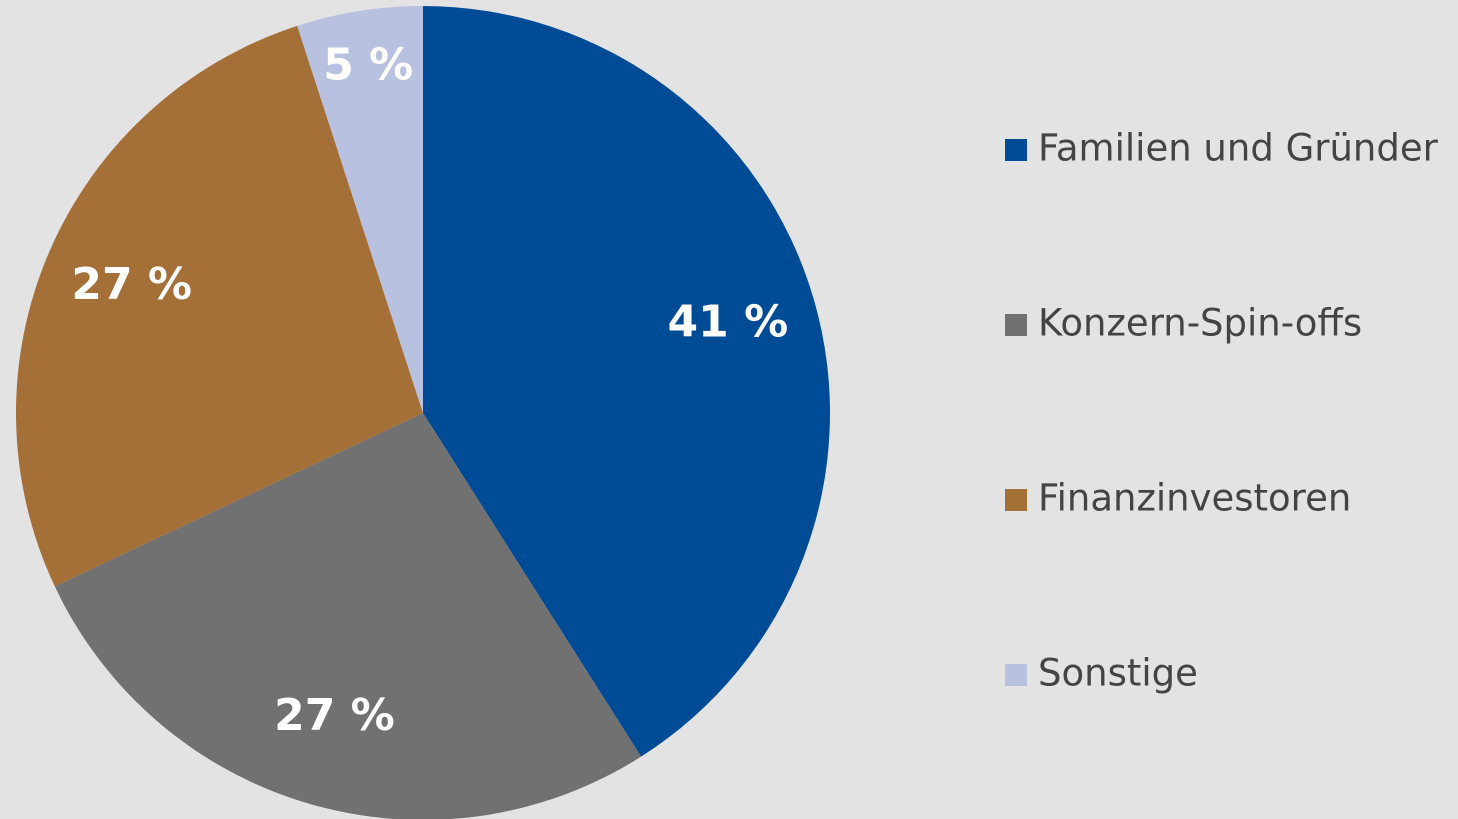 The width and height of the screenshot is (1458, 819). What do you see at coordinates (1118, 673) in the screenshot?
I see `legend-label: Sonstige` at bounding box center [1118, 673].